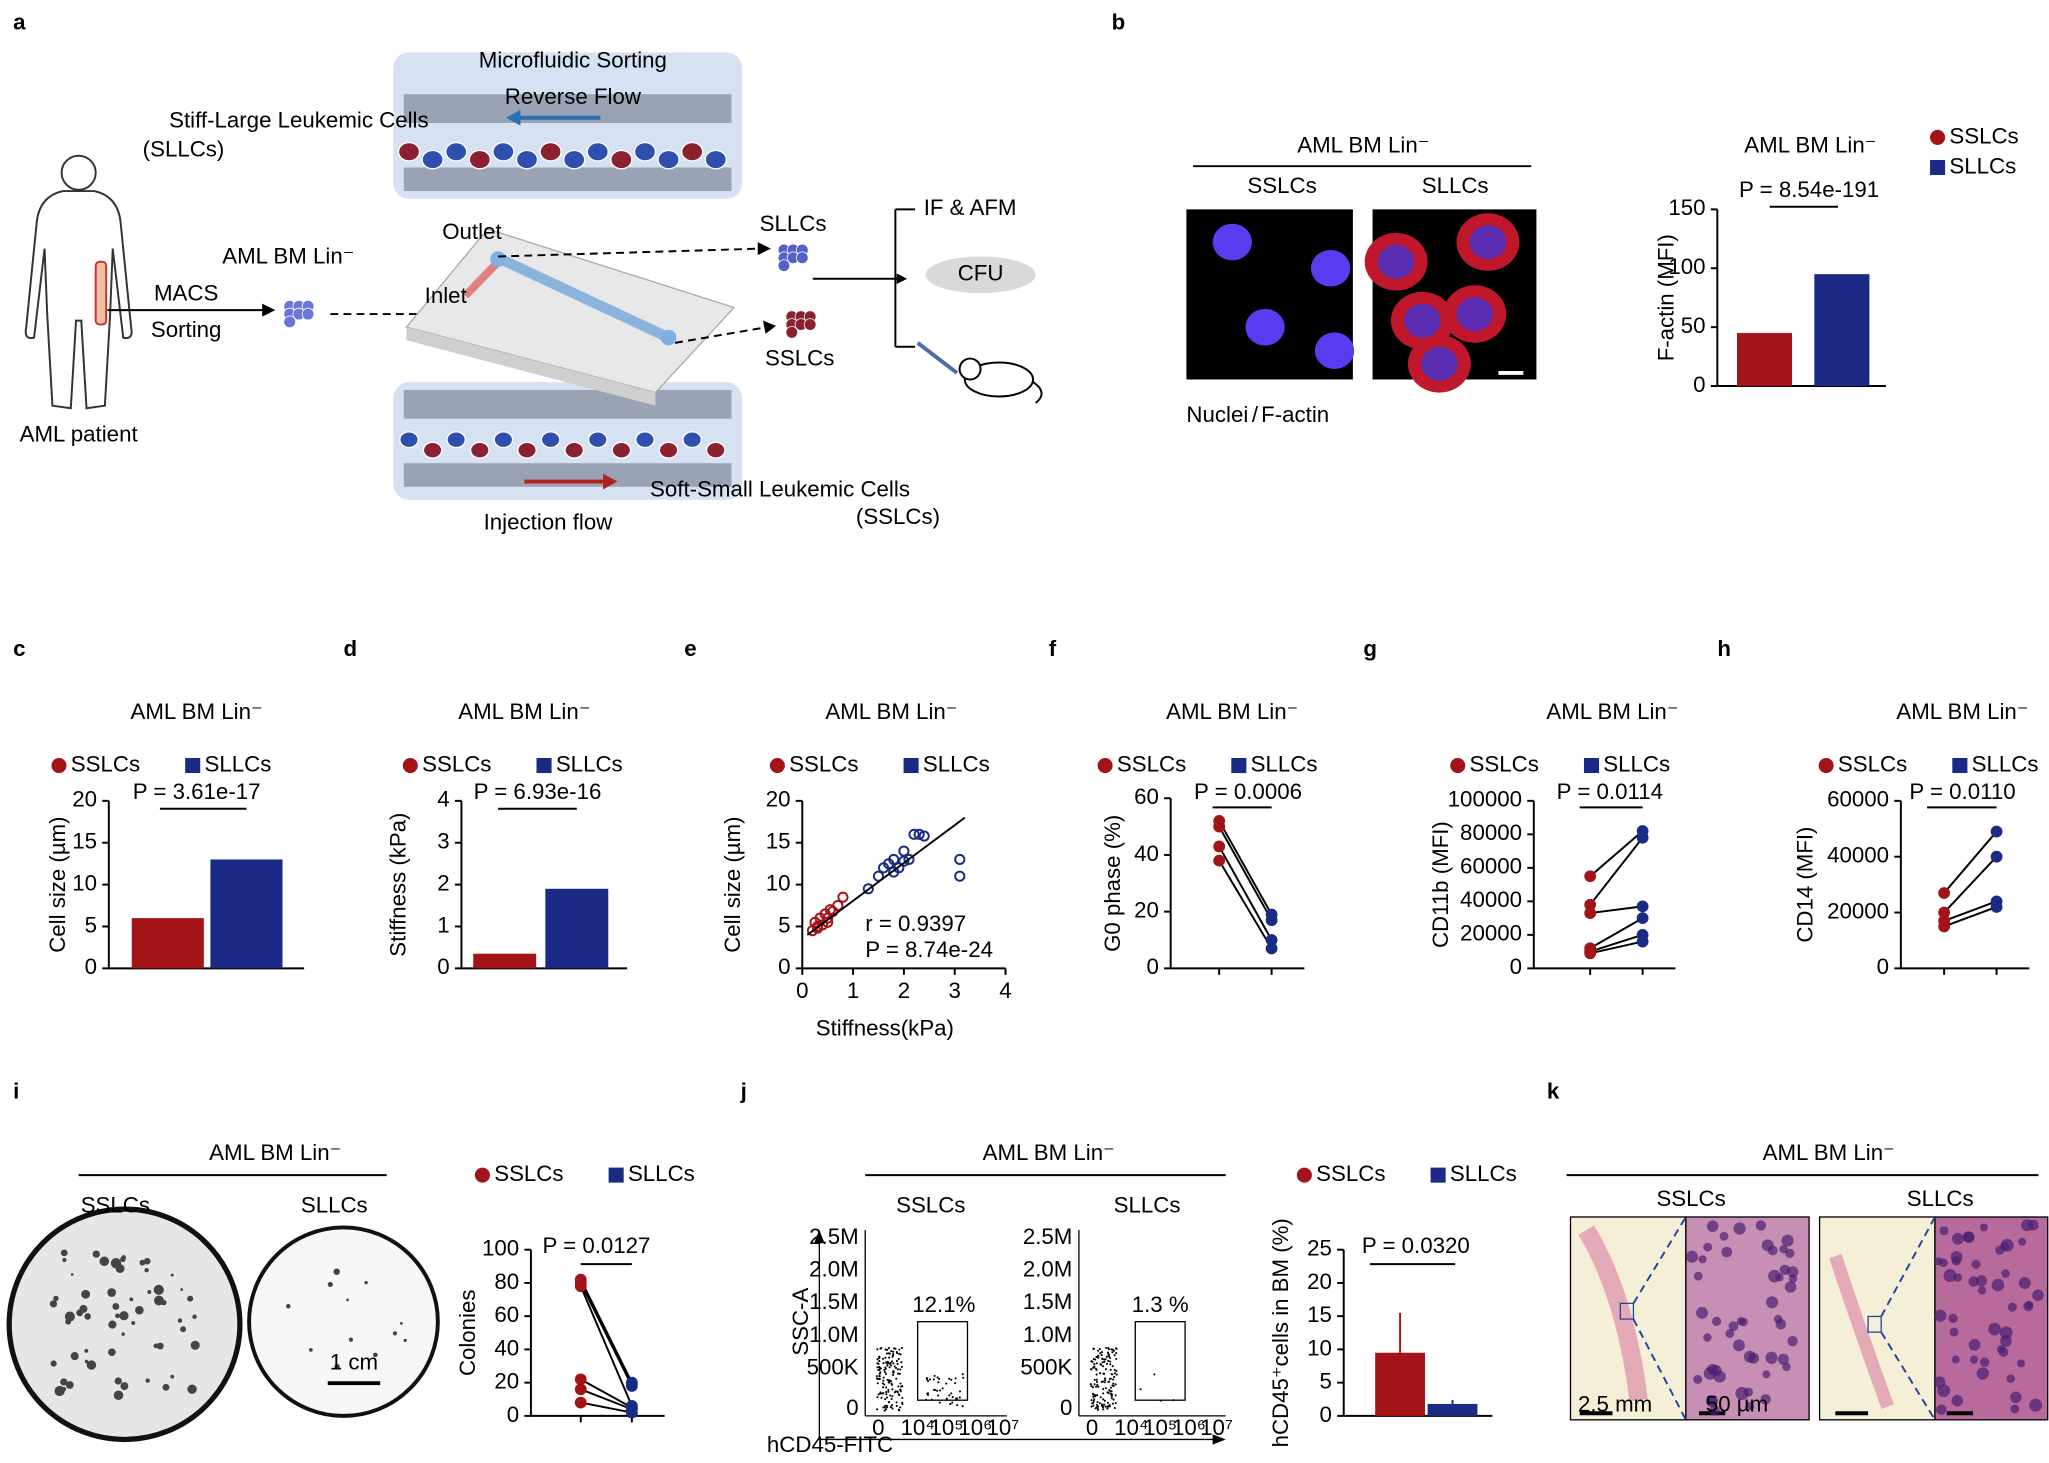  What do you see at coordinates (1809, 189) in the screenshot?
I see `annotation: P = 8.54e-191` at bounding box center [1809, 189].